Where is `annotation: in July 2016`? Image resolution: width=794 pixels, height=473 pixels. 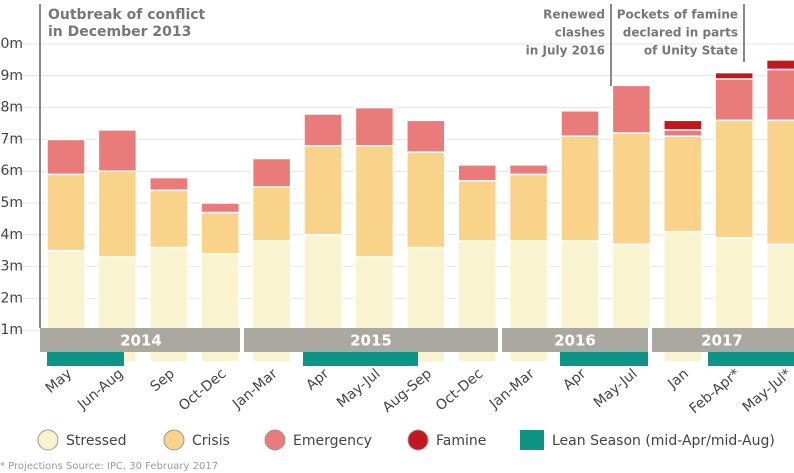 annotation: in July 2016 is located at coordinates (565, 51).